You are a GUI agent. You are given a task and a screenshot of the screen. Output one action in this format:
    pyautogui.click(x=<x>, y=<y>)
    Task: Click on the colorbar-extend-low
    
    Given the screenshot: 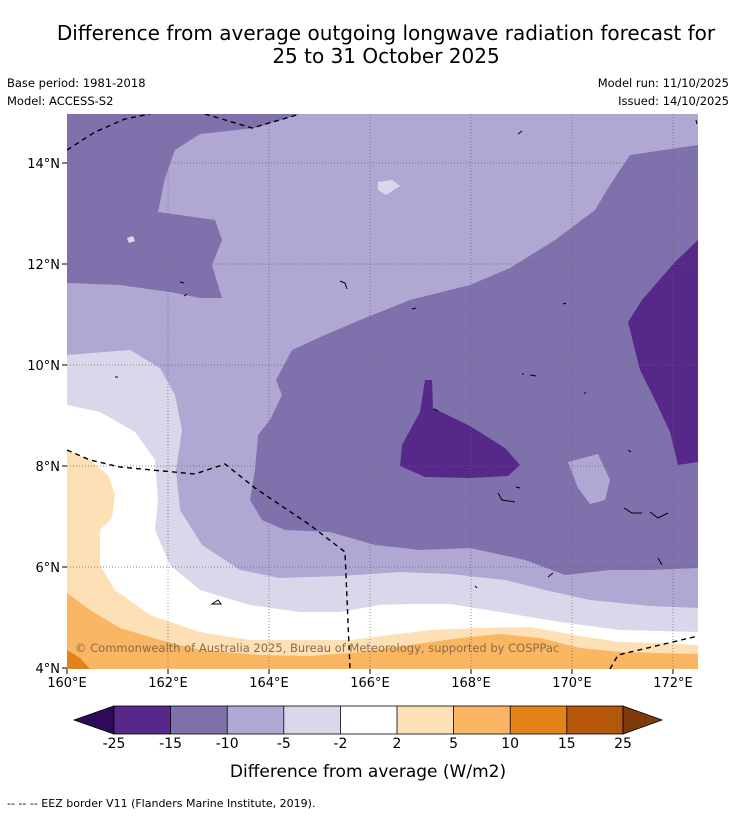 What is the action you would take?
    pyautogui.click(x=93, y=720)
    